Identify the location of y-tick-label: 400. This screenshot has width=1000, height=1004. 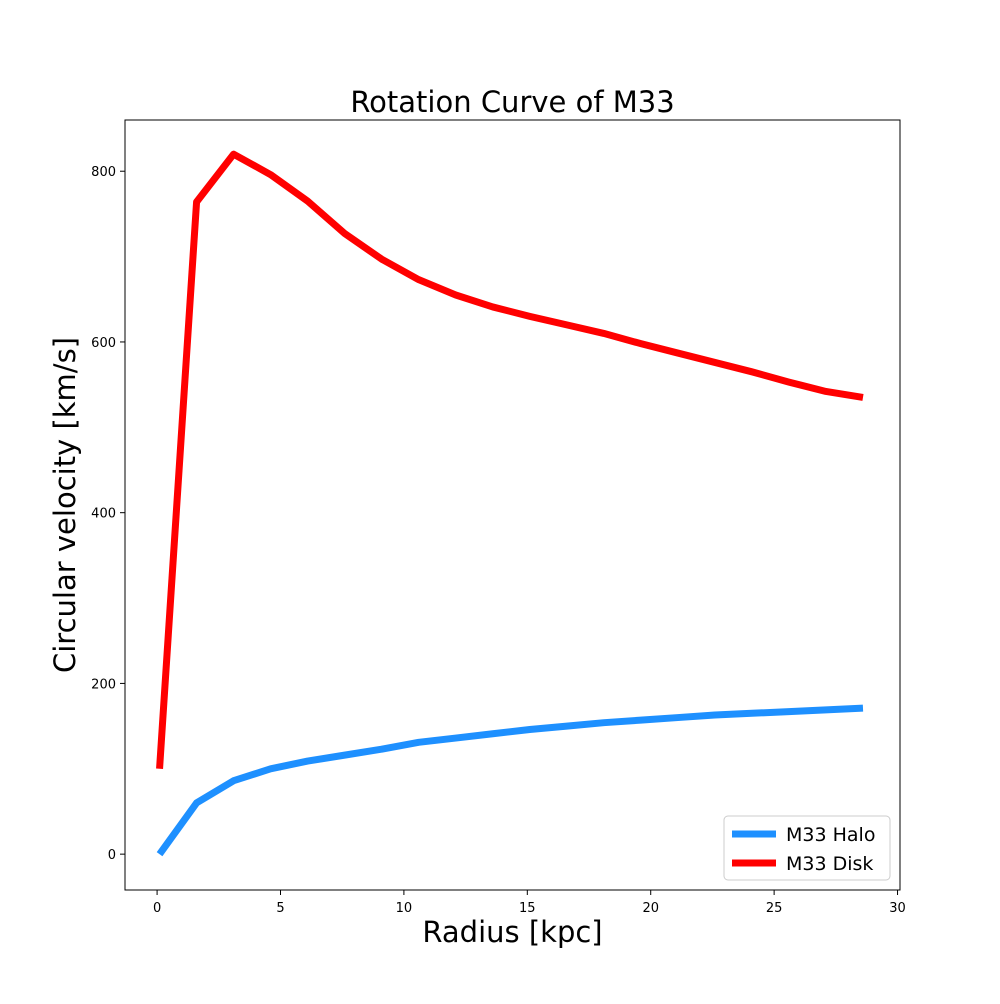
(103, 514).